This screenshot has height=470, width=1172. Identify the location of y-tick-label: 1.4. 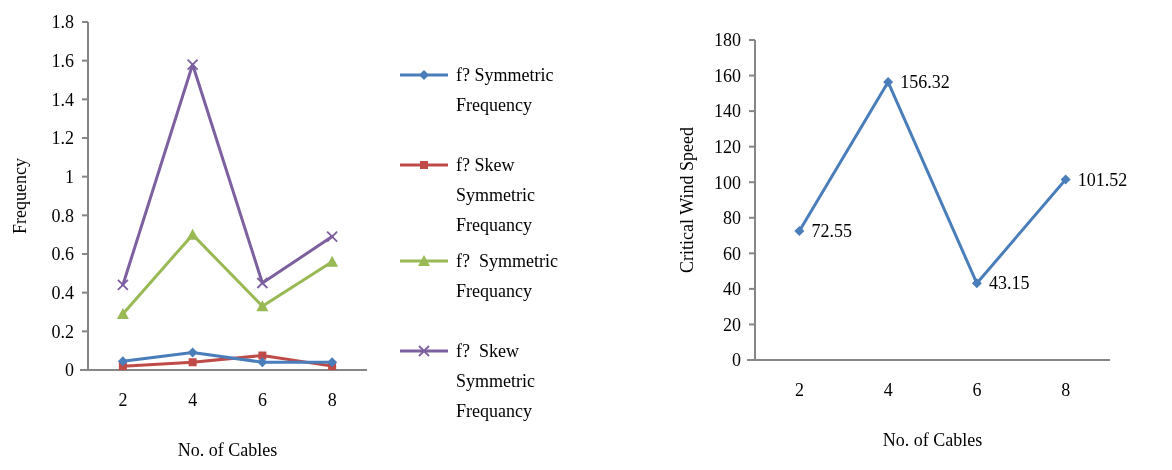
(62, 99).